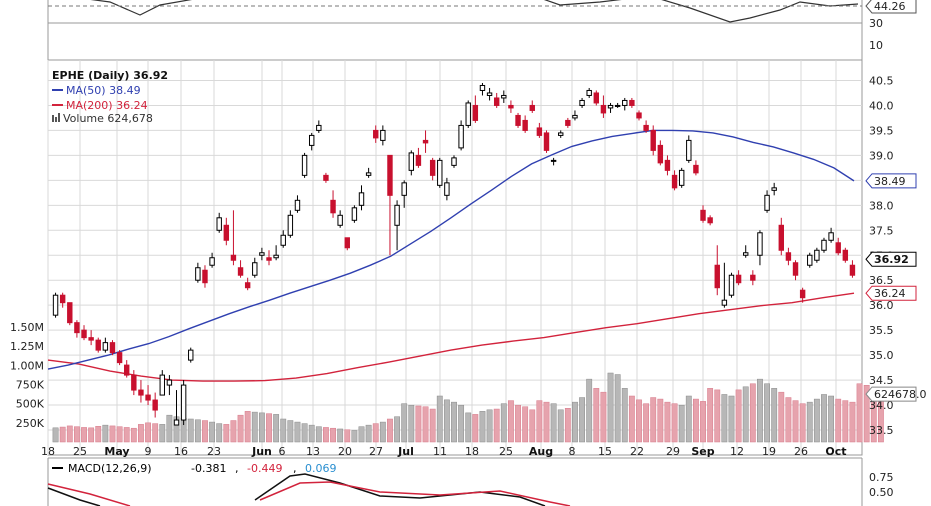  What do you see at coordinates (876, 45) in the screenshot?
I see `rsi-tick-label: 10` at bounding box center [876, 45].